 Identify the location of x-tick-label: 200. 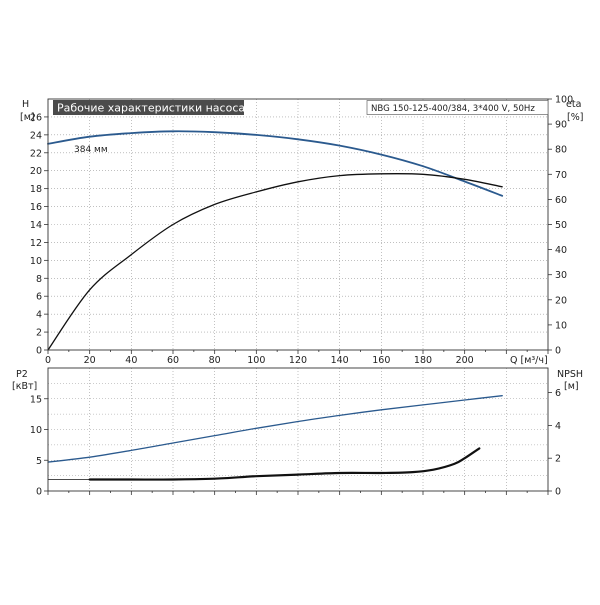
(465, 360).